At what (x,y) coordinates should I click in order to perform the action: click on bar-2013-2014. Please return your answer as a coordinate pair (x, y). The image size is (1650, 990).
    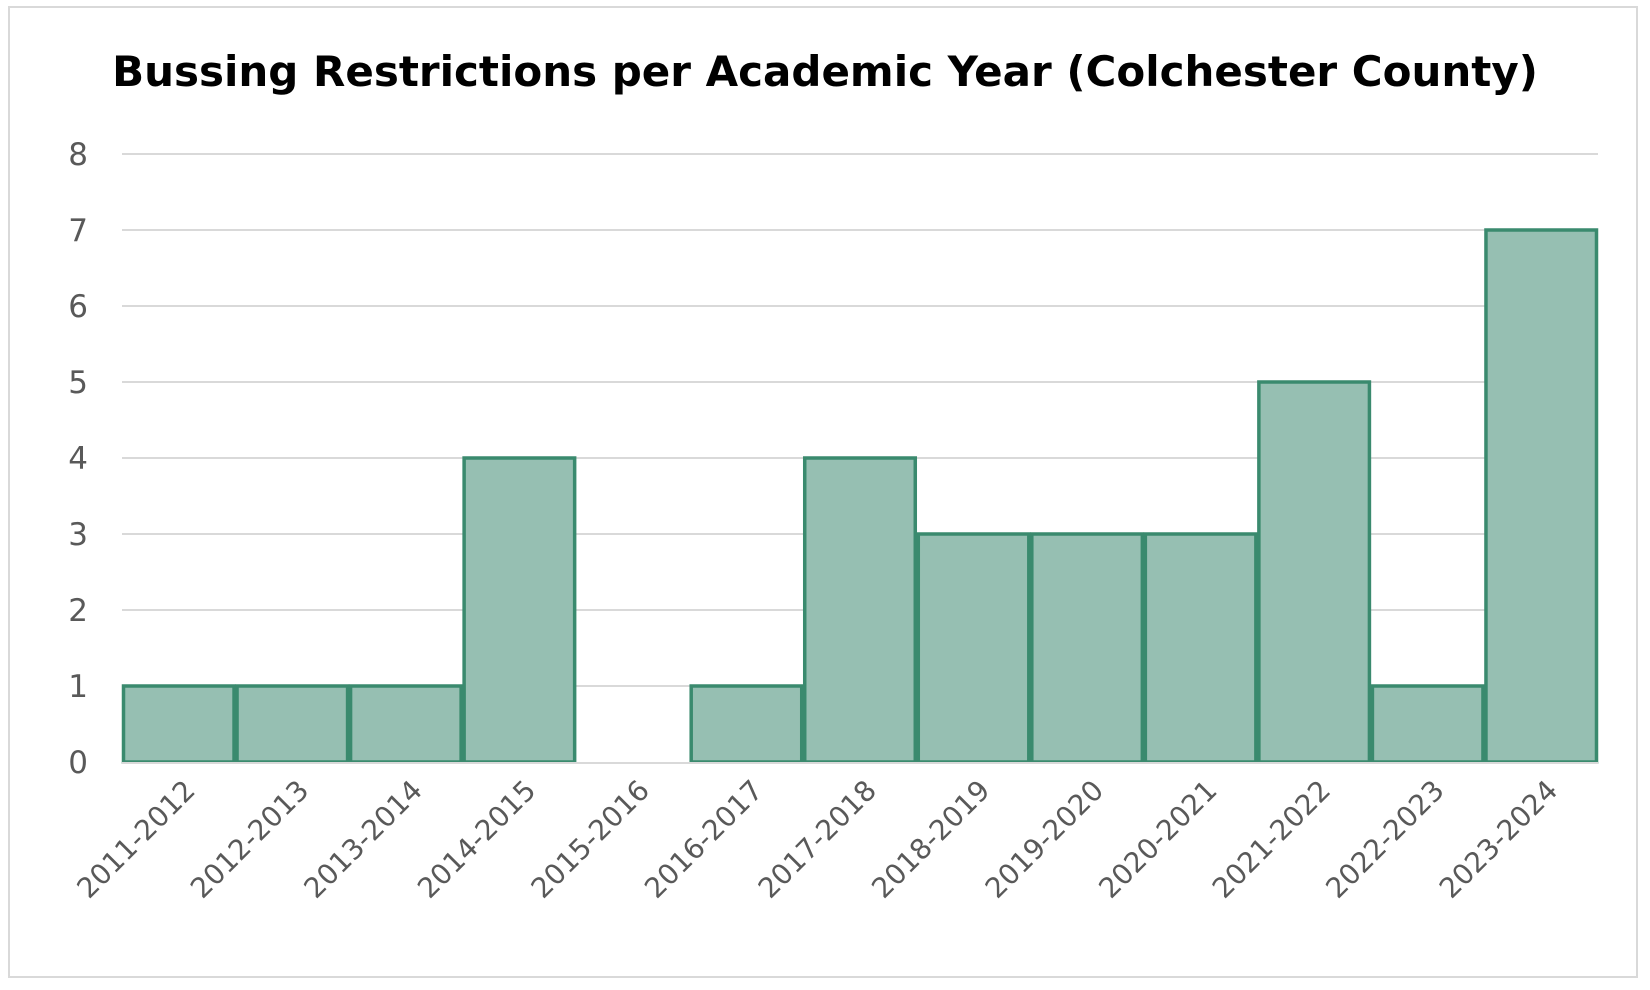
    Looking at the image, I should click on (405, 724).